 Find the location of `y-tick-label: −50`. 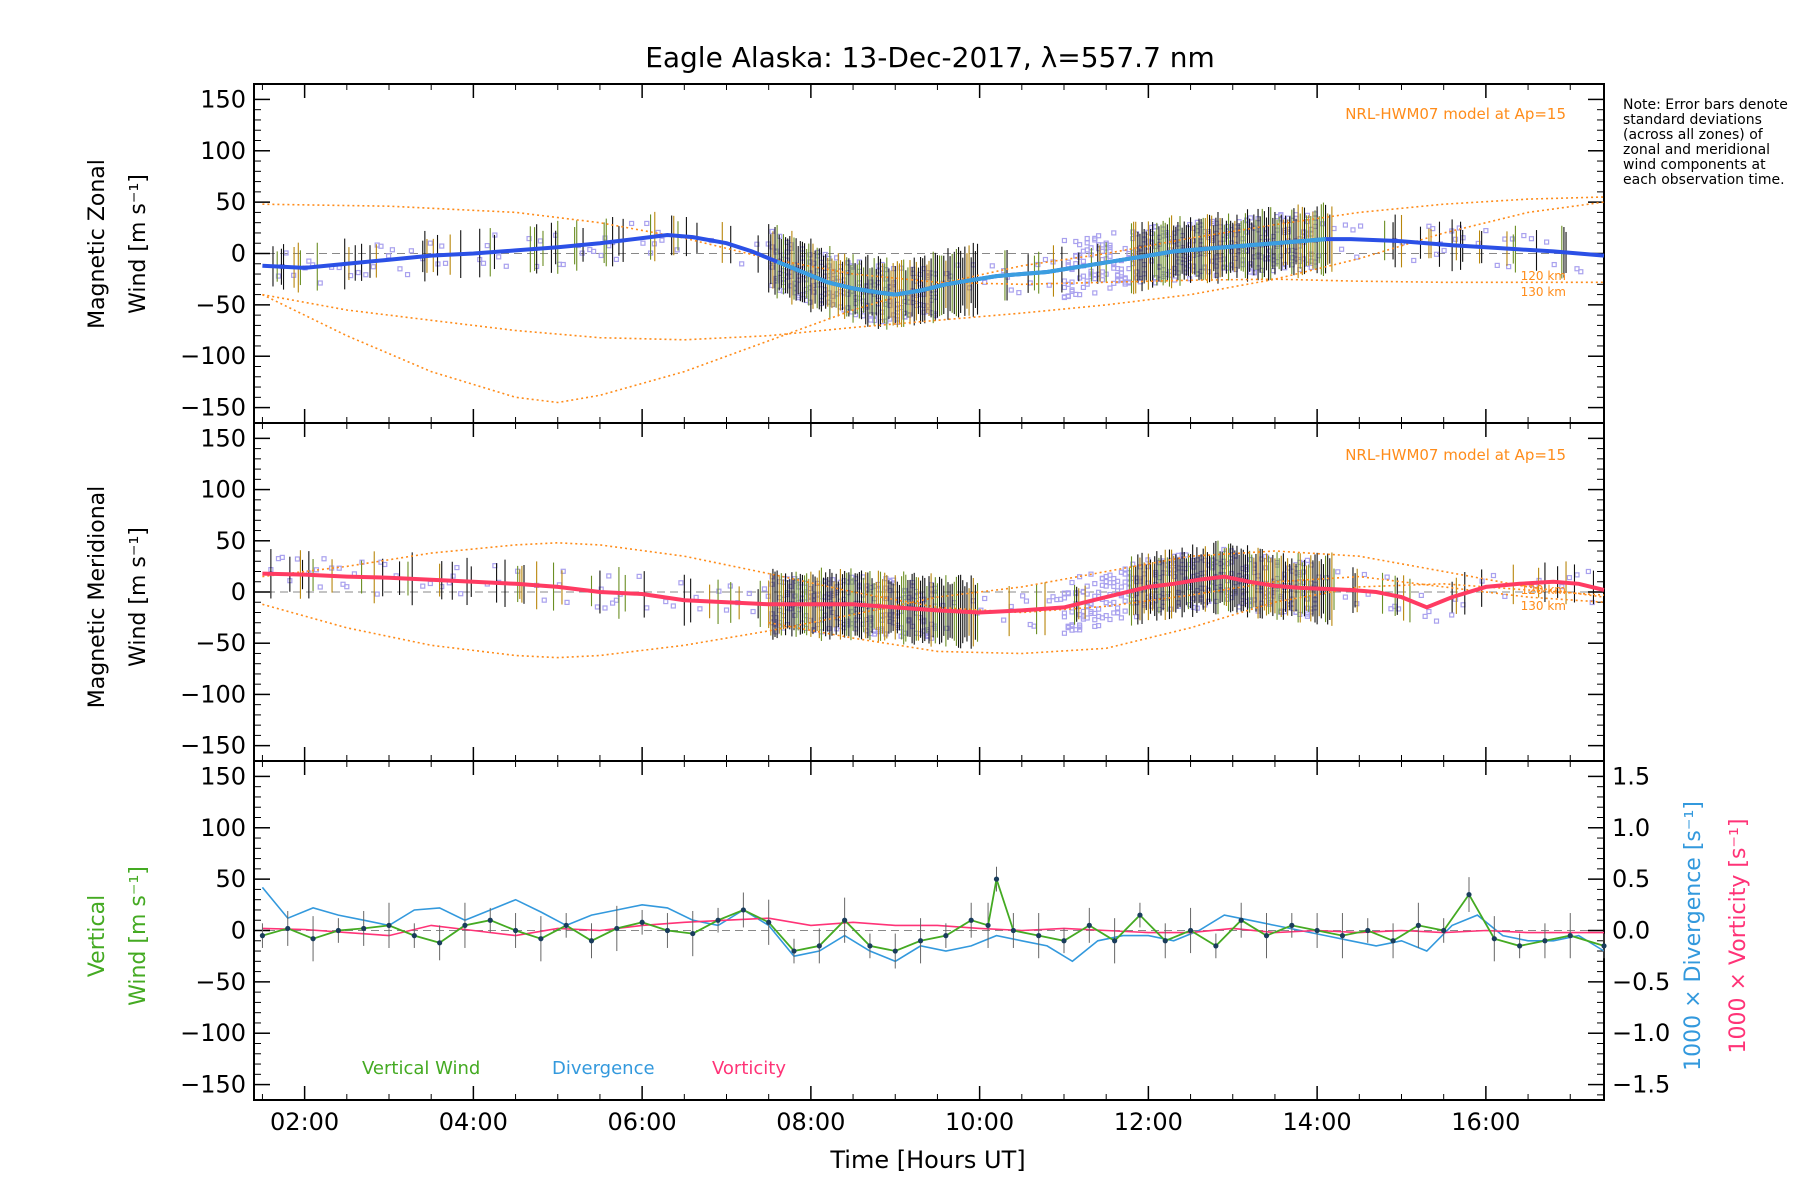

y-tick-label: −50 is located at coordinates (220, 305).